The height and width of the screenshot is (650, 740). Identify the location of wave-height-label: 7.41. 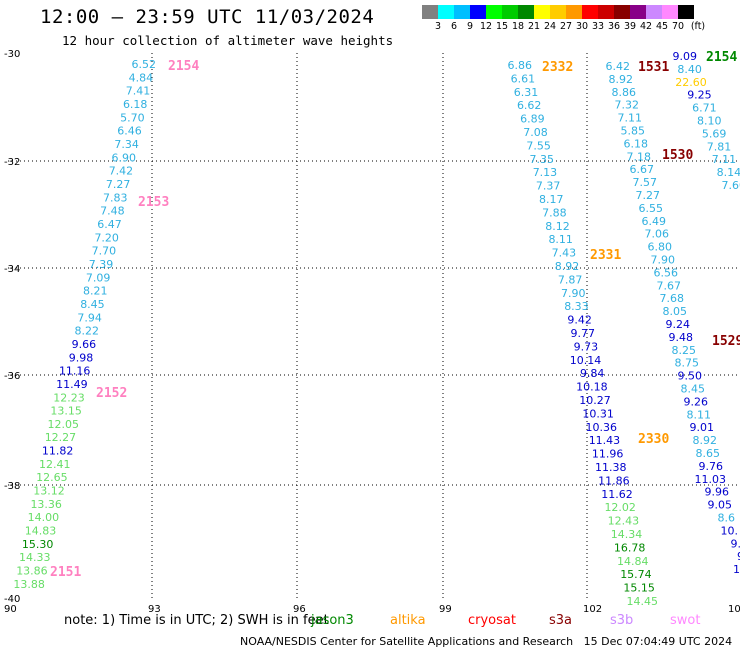
(138, 91).